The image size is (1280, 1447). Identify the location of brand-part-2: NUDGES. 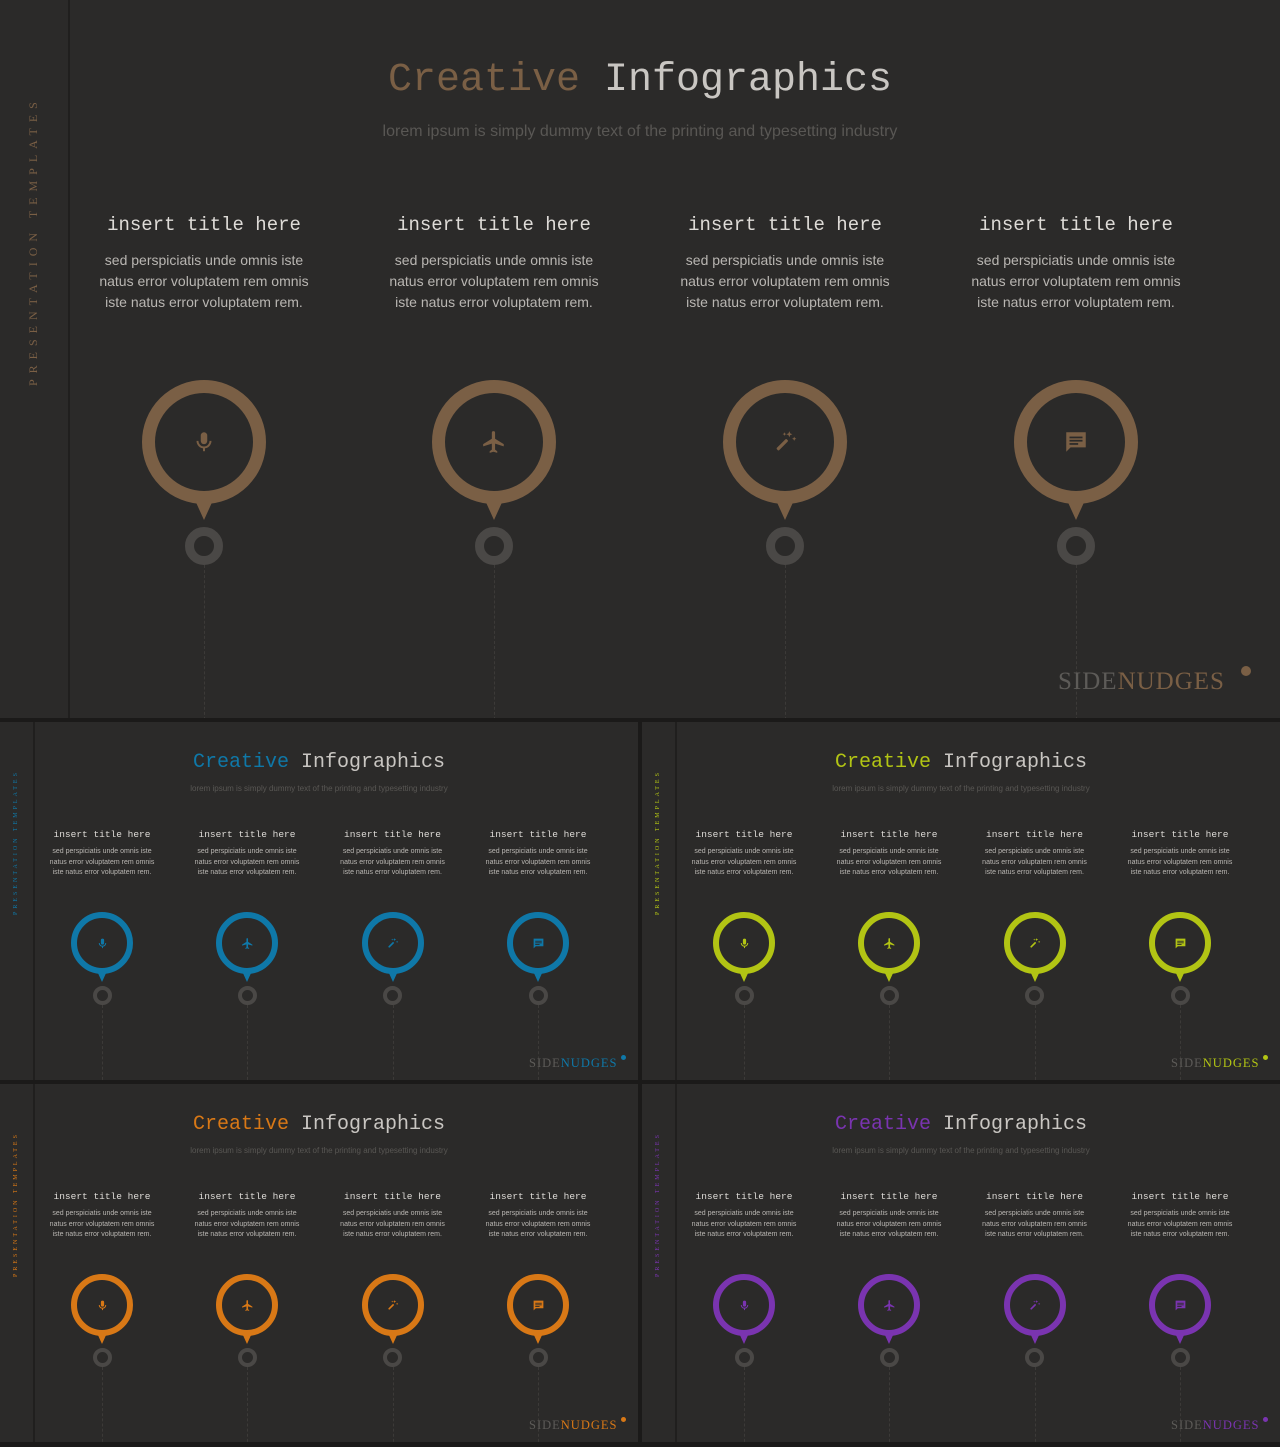
(1171, 681).